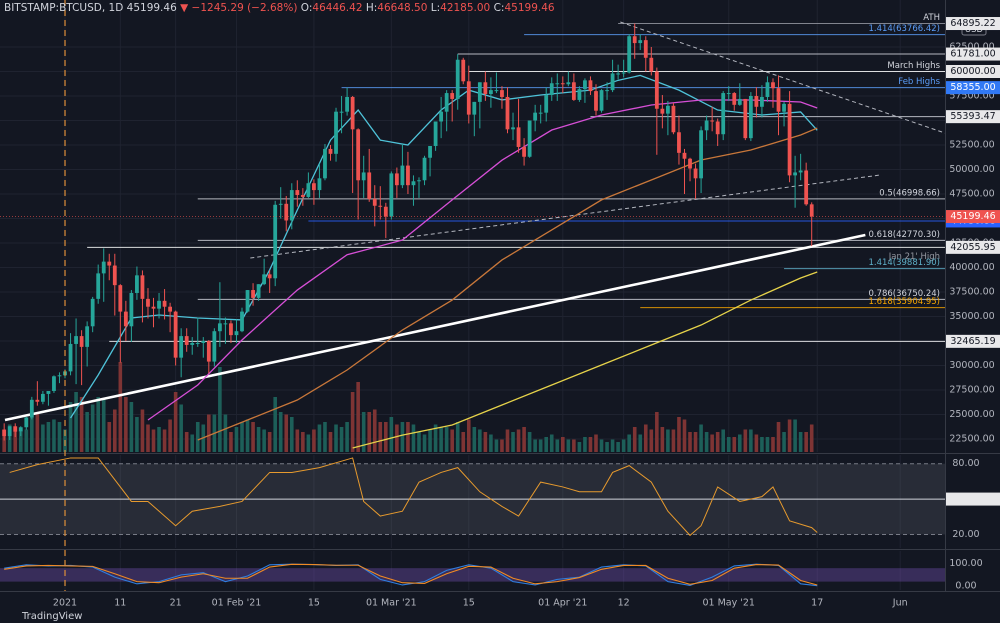 The width and height of the screenshot is (1000, 623). What do you see at coordinates (971, 365) in the screenshot?
I see `y-tick-label: 30000.00` at bounding box center [971, 365].